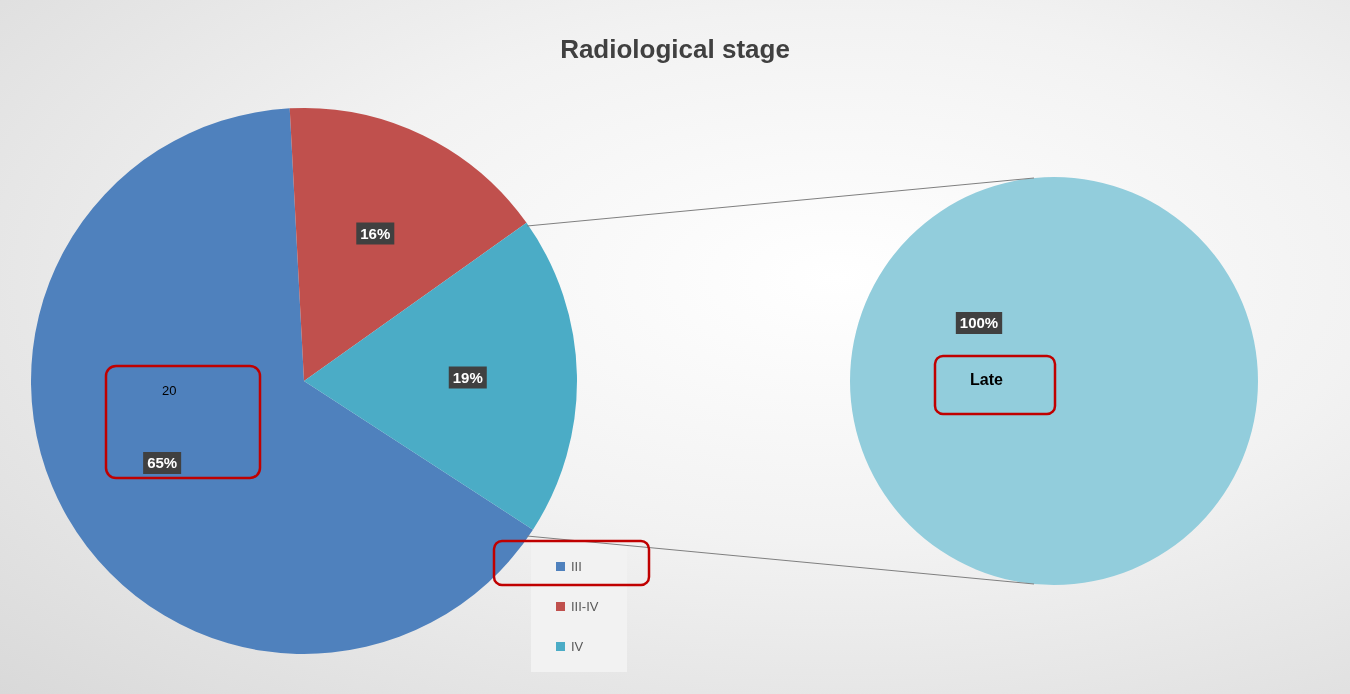 The width and height of the screenshot is (1350, 694). What do you see at coordinates (577, 646) in the screenshot?
I see `legend-label: IV` at bounding box center [577, 646].